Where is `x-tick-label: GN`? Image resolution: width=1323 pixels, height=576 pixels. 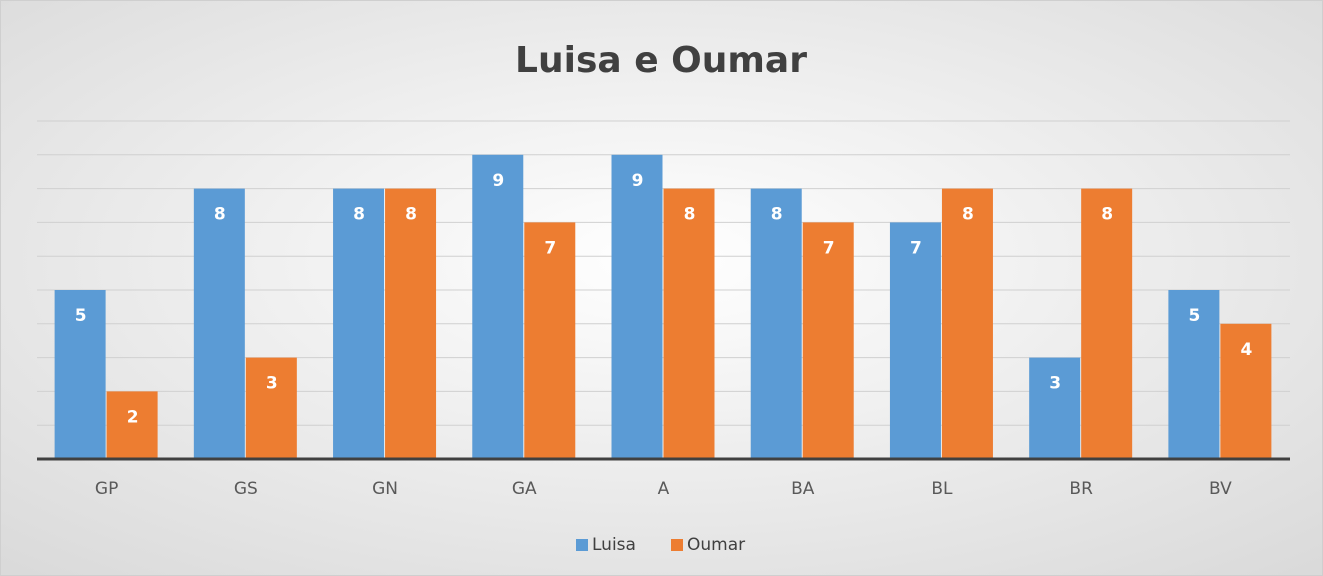 x-tick-label: GN is located at coordinates (385, 489).